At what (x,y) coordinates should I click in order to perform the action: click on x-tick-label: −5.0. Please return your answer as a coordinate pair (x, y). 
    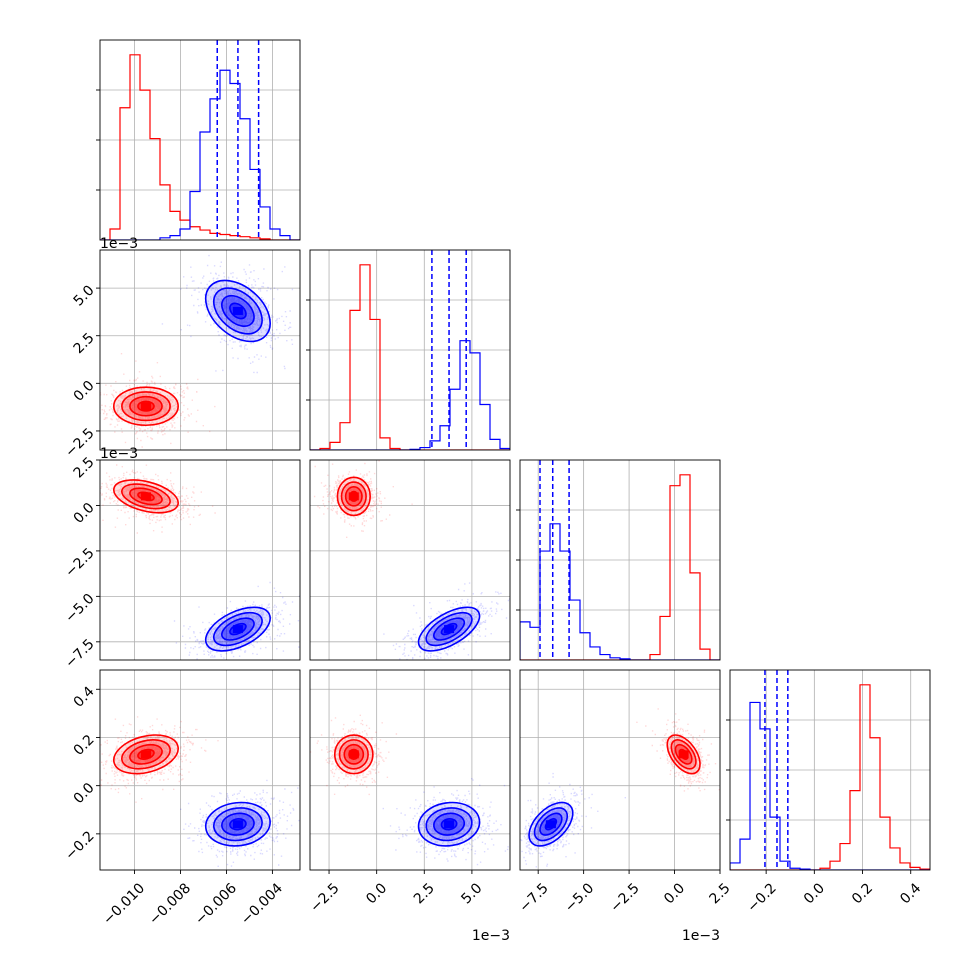
    Looking at the image, I should click on (579, 897).